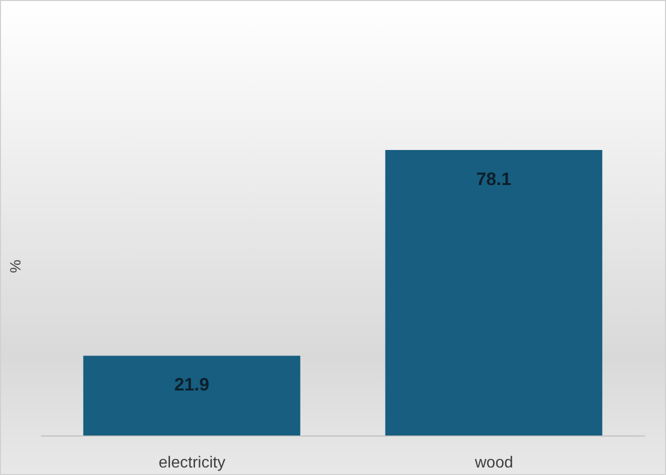 This screenshot has height=475, width=666. What do you see at coordinates (192, 463) in the screenshot?
I see `x-tick-label: electricity` at bounding box center [192, 463].